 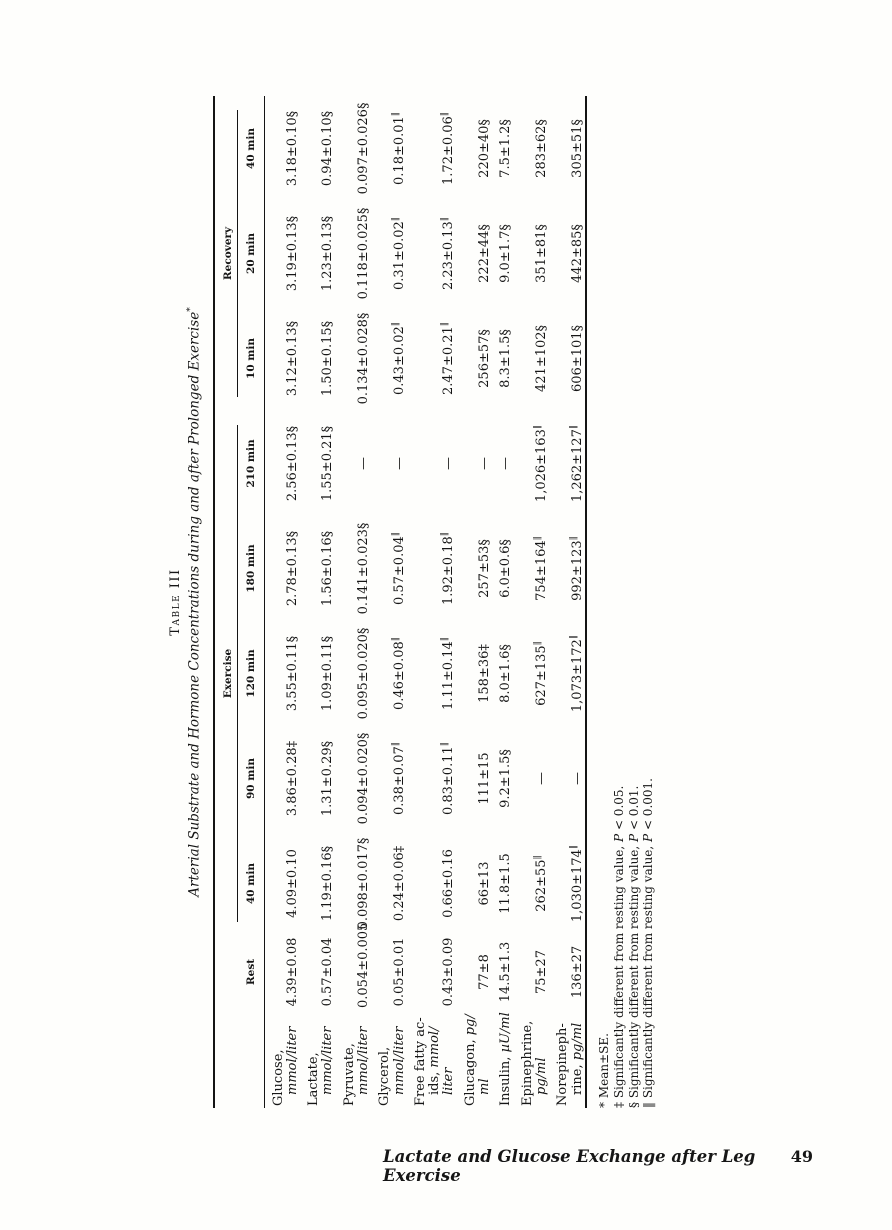 What do you see at coordinates (435, 1060) in the screenshot?
I see `row-label-line: ids, mmol/` at bounding box center [435, 1060].